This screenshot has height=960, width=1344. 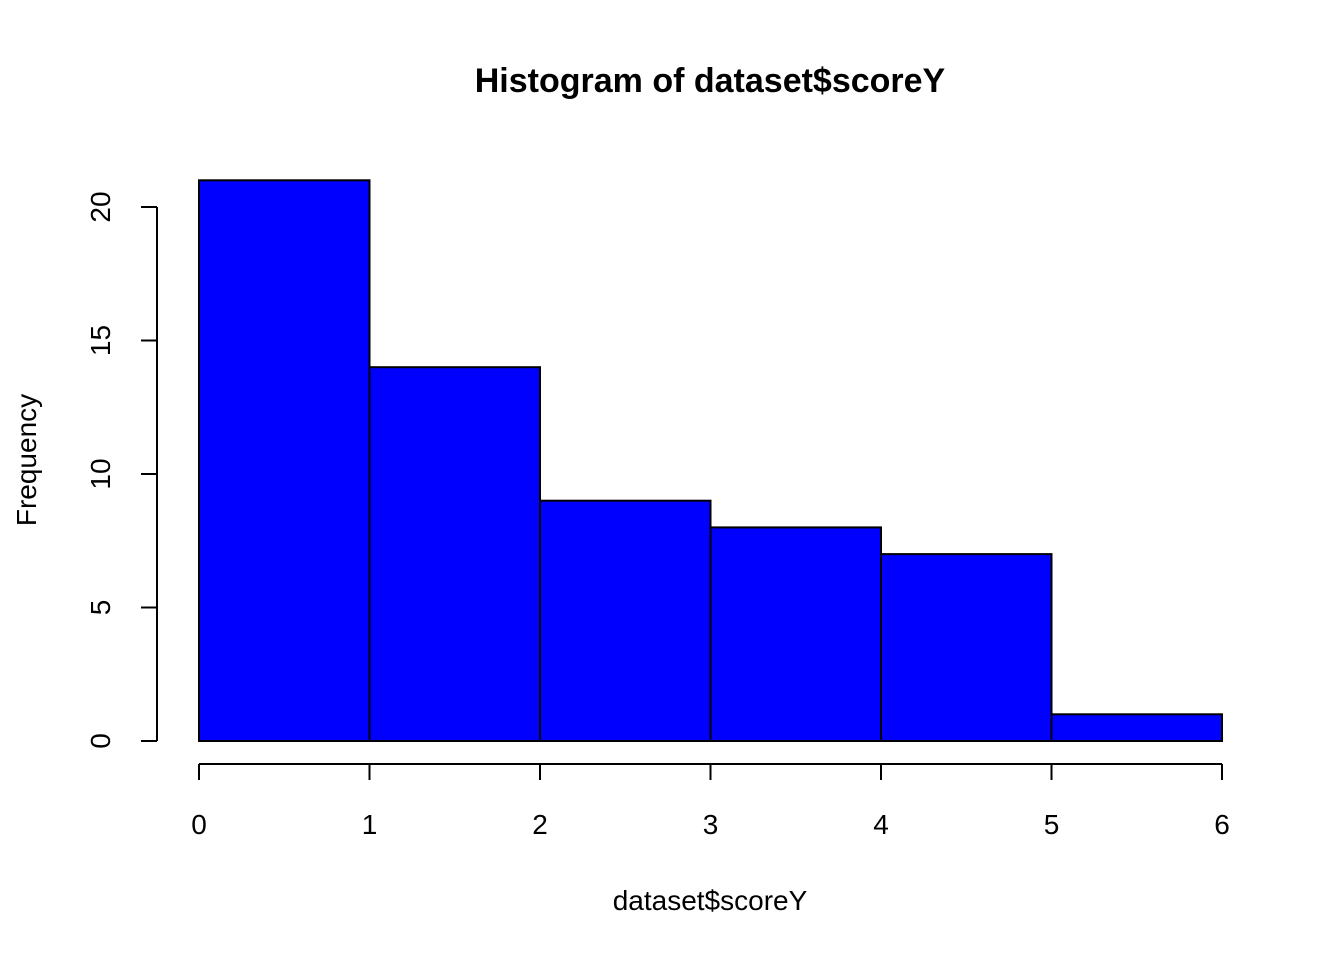 I want to click on y-tick-label: 15, so click(x=100, y=340).